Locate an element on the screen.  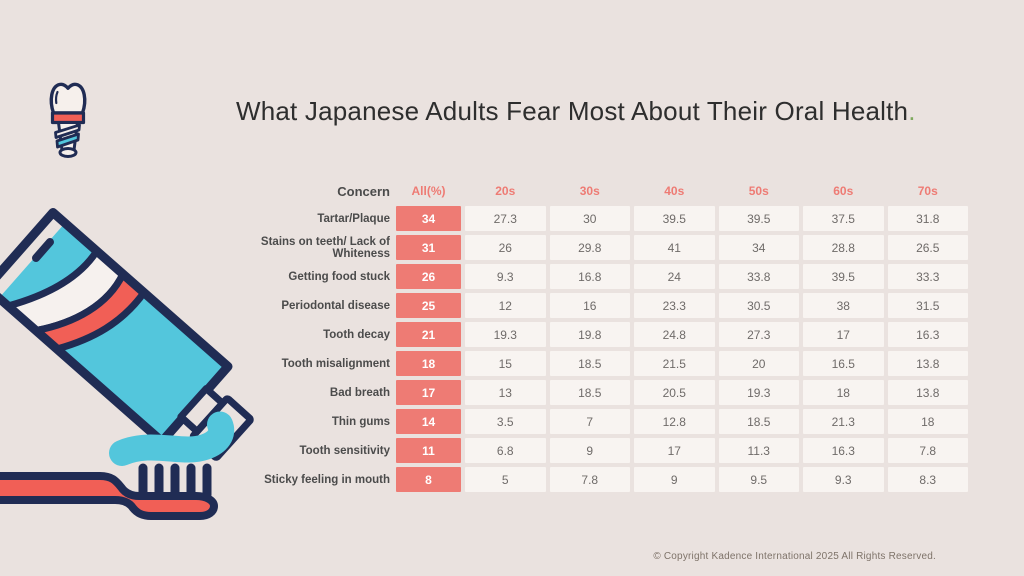
value-cell: 26.5 is located at coordinates (927, 247).